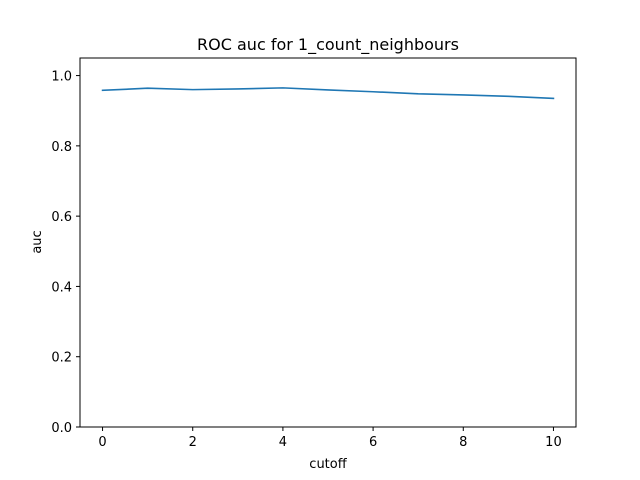 The image size is (640, 480). I want to click on x-tick-label: 4, so click(283, 442).